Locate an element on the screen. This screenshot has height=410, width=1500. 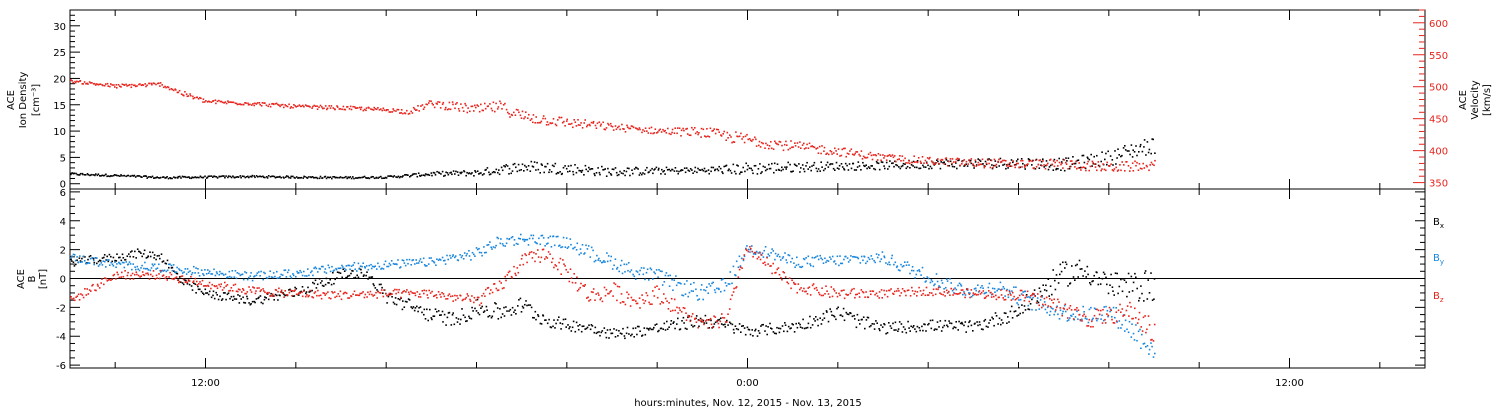
b-label-line2: B is located at coordinates (32, 278).